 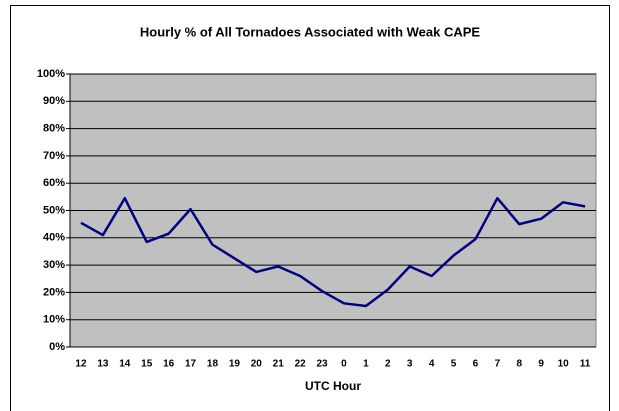 I want to click on x-tick-label: 14, so click(x=125, y=364).